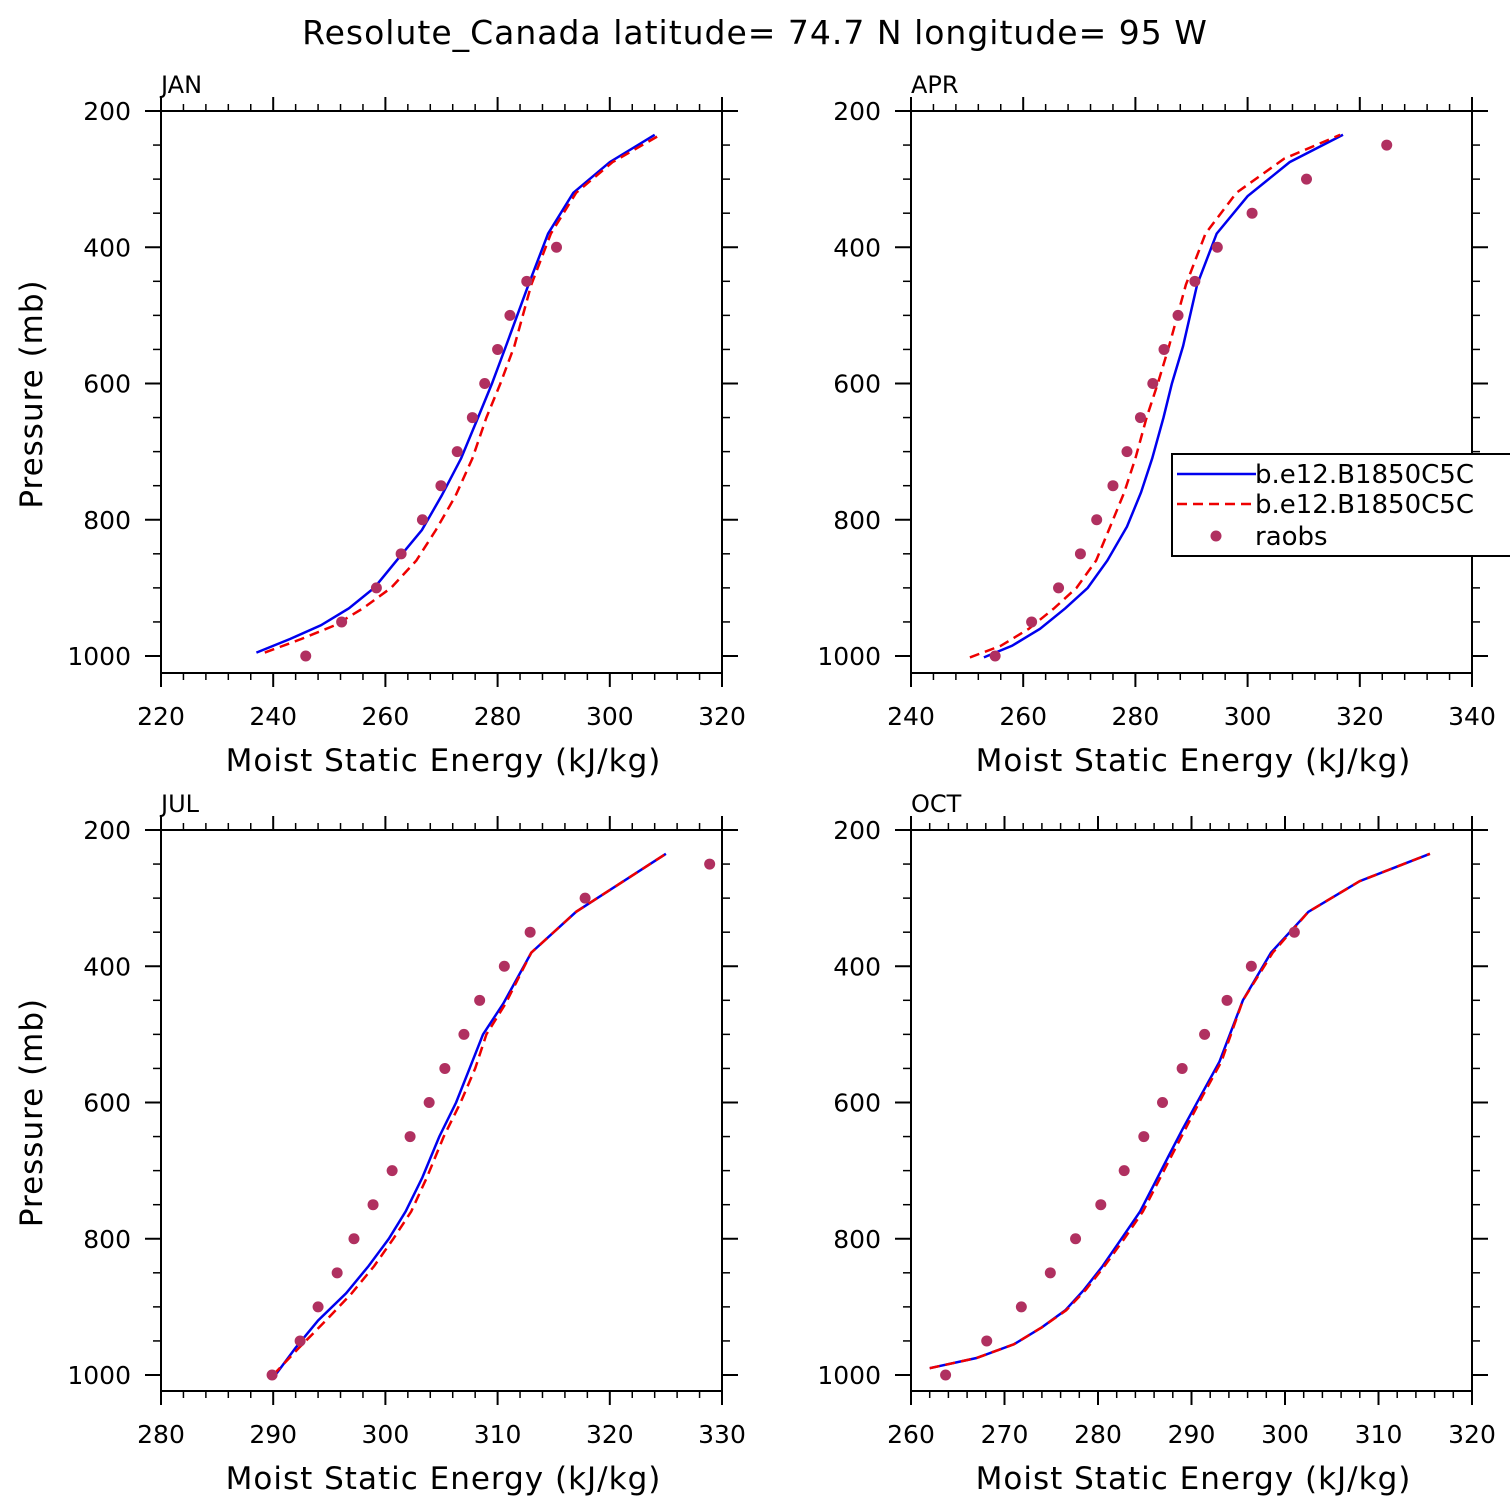 This screenshot has width=1510, height=1510. What do you see at coordinates (1364, 475) in the screenshot?
I see `legend-entry-1: b.e12.B1850C5C` at bounding box center [1364, 475].